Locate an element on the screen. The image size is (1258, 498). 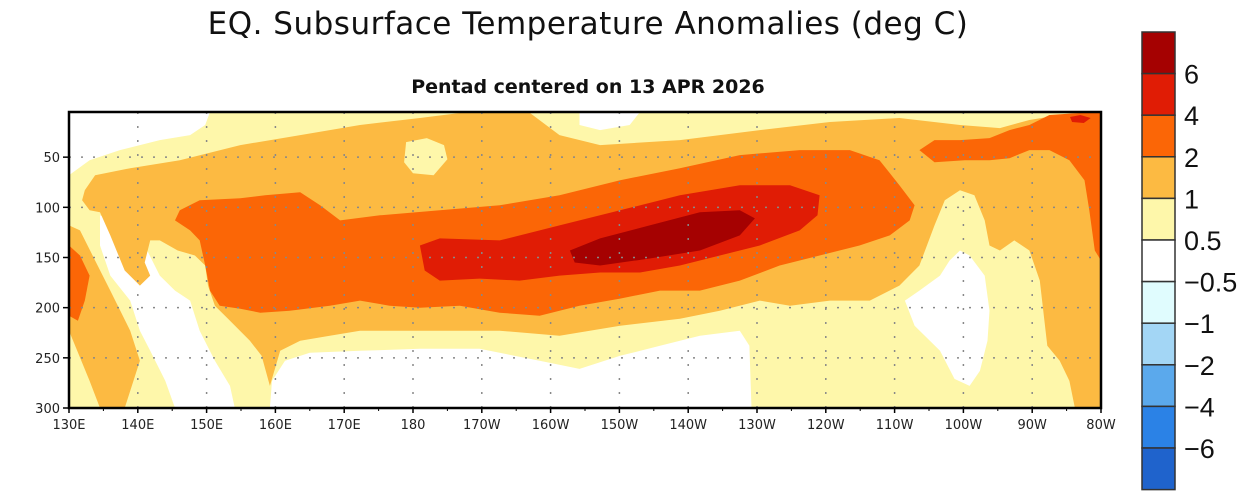
colorbar-label: −1 is located at coordinates (1199, 324).